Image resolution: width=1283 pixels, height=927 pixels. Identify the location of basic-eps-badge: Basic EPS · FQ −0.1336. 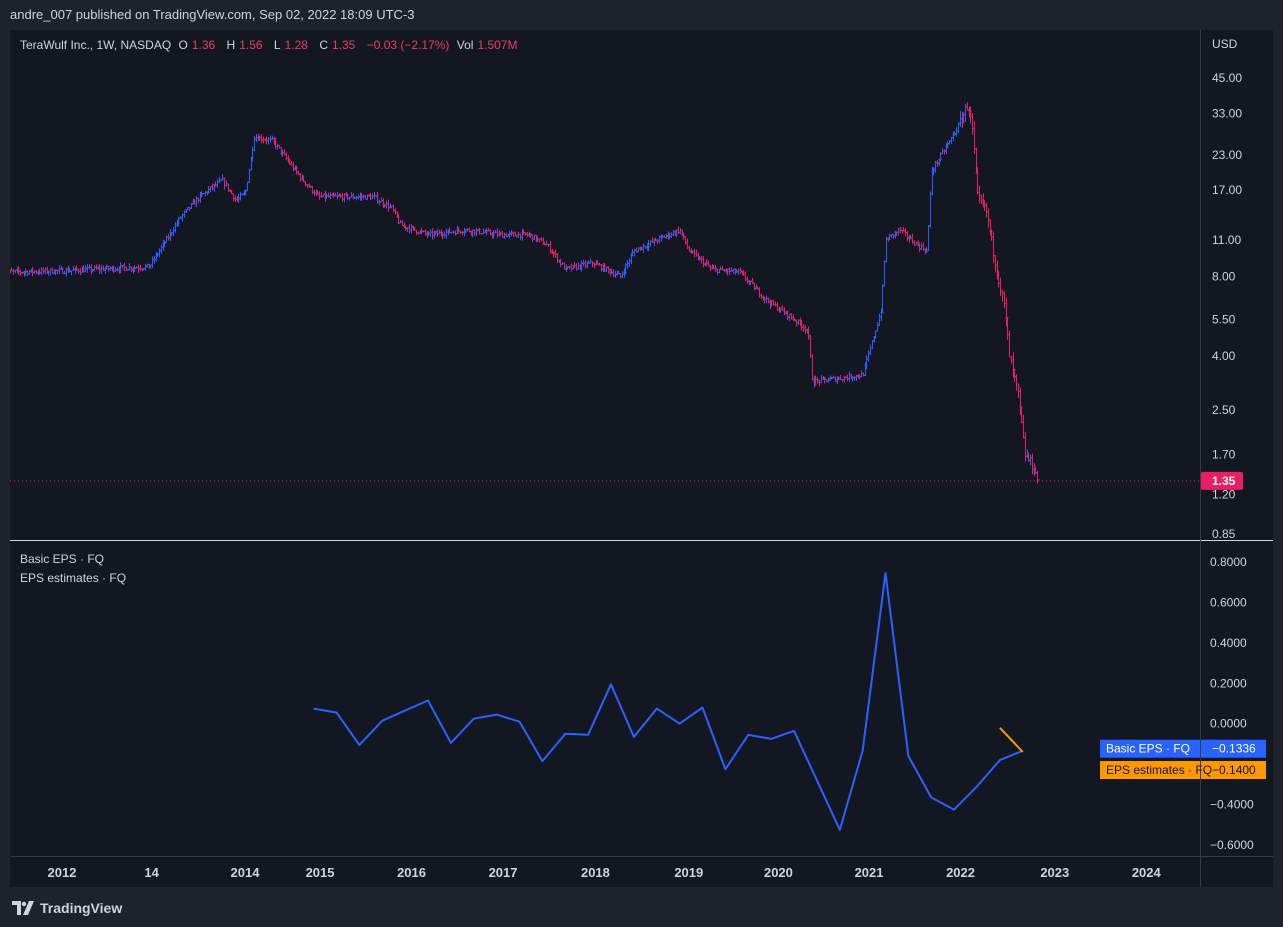
(1183, 748).